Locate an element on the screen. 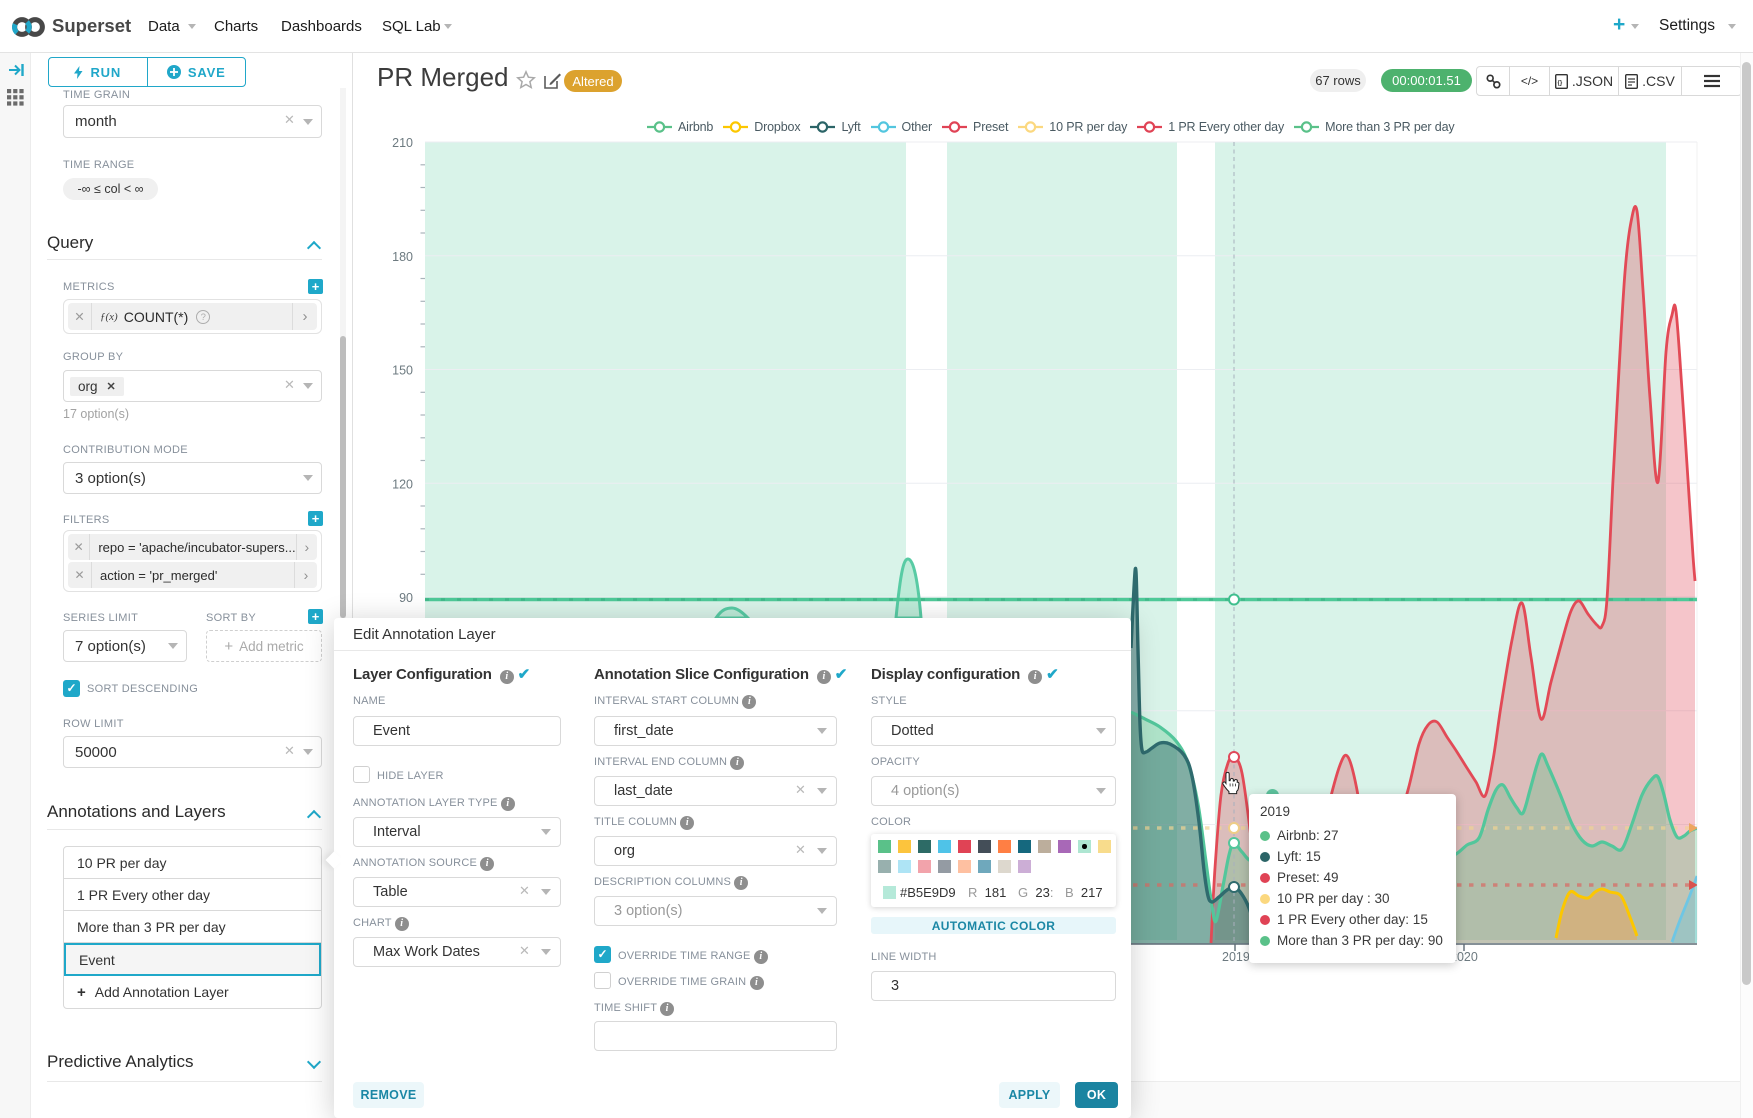  svg-text: 150 is located at coordinates (402, 371).